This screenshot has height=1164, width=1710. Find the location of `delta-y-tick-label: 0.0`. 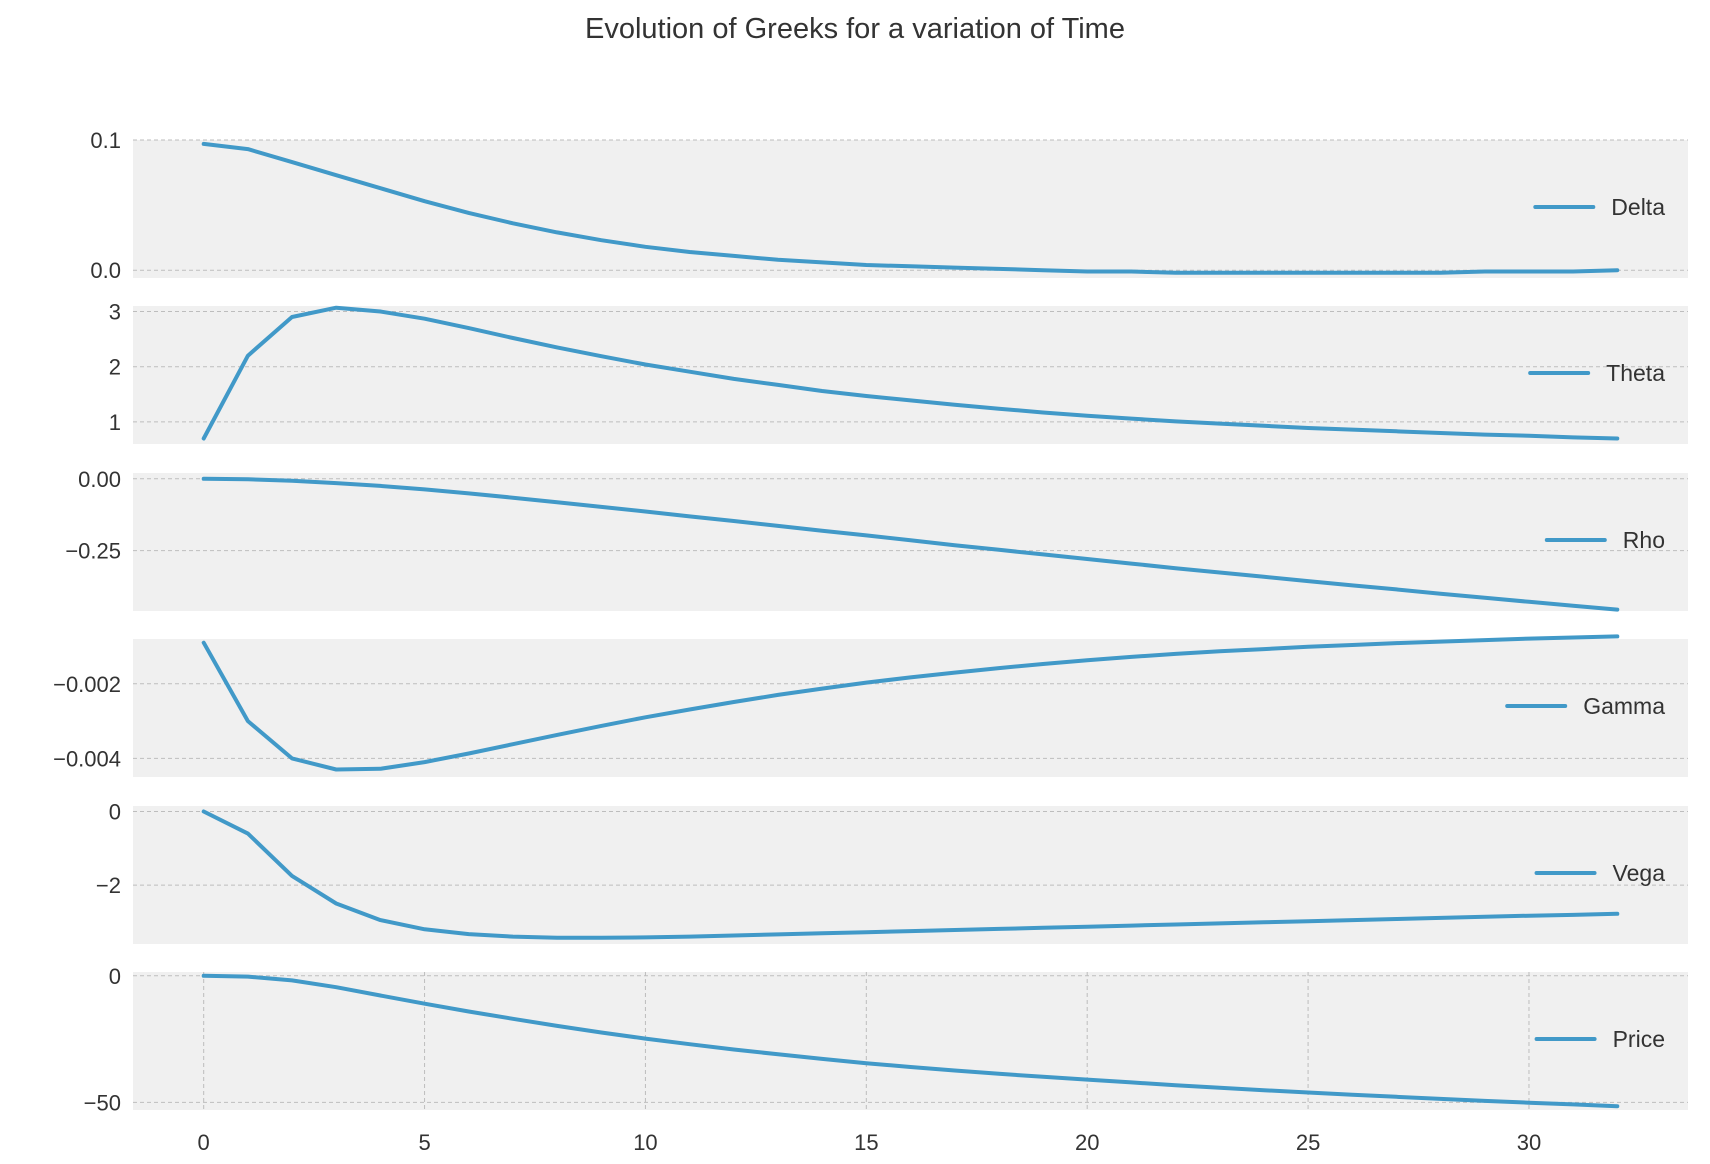

delta-y-tick-label: 0.0 is located at coordinates (105, 270).